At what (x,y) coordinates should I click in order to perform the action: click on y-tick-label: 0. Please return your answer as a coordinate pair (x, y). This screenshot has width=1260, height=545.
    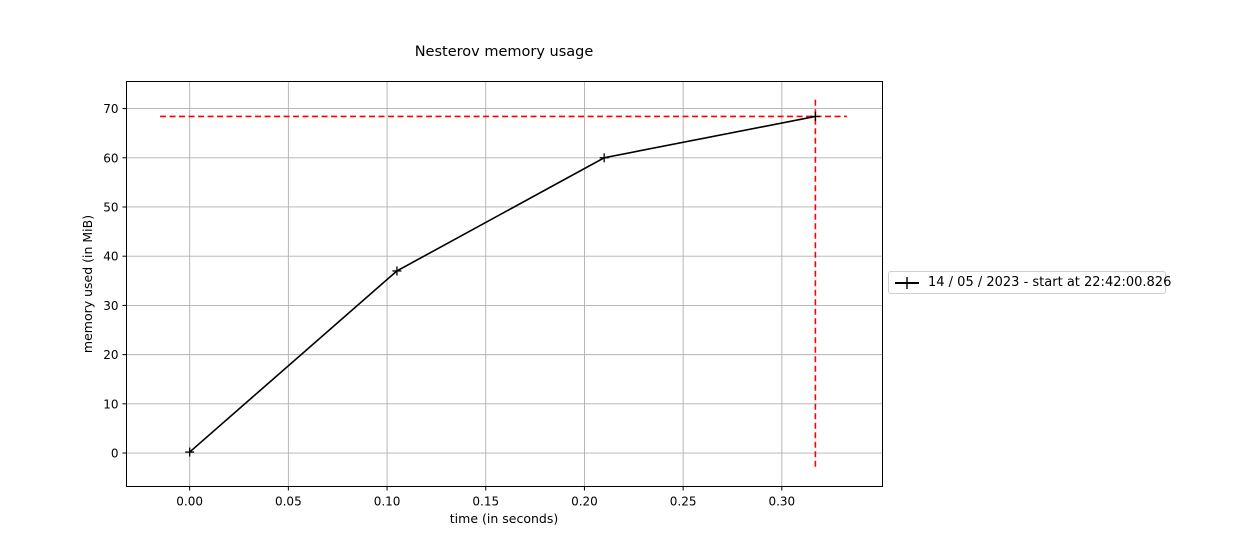
    Looking at the image, I should click on (115, 454).